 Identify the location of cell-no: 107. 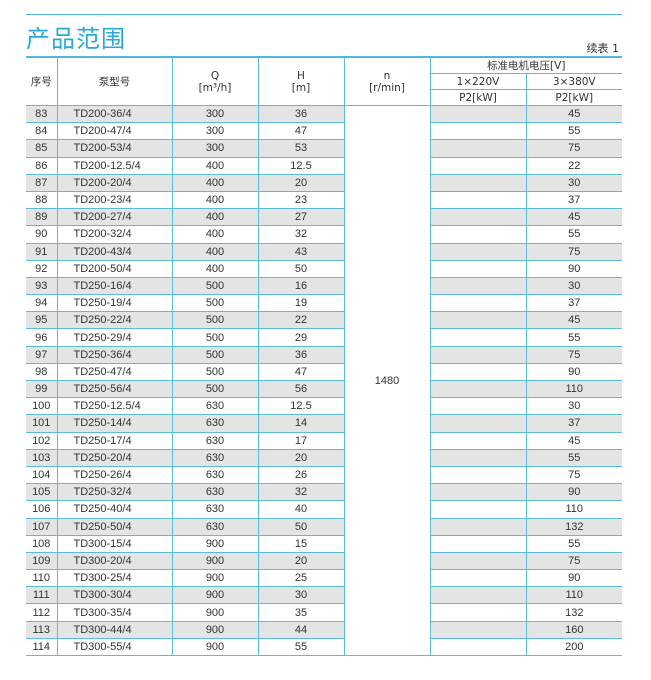
(42, 527).